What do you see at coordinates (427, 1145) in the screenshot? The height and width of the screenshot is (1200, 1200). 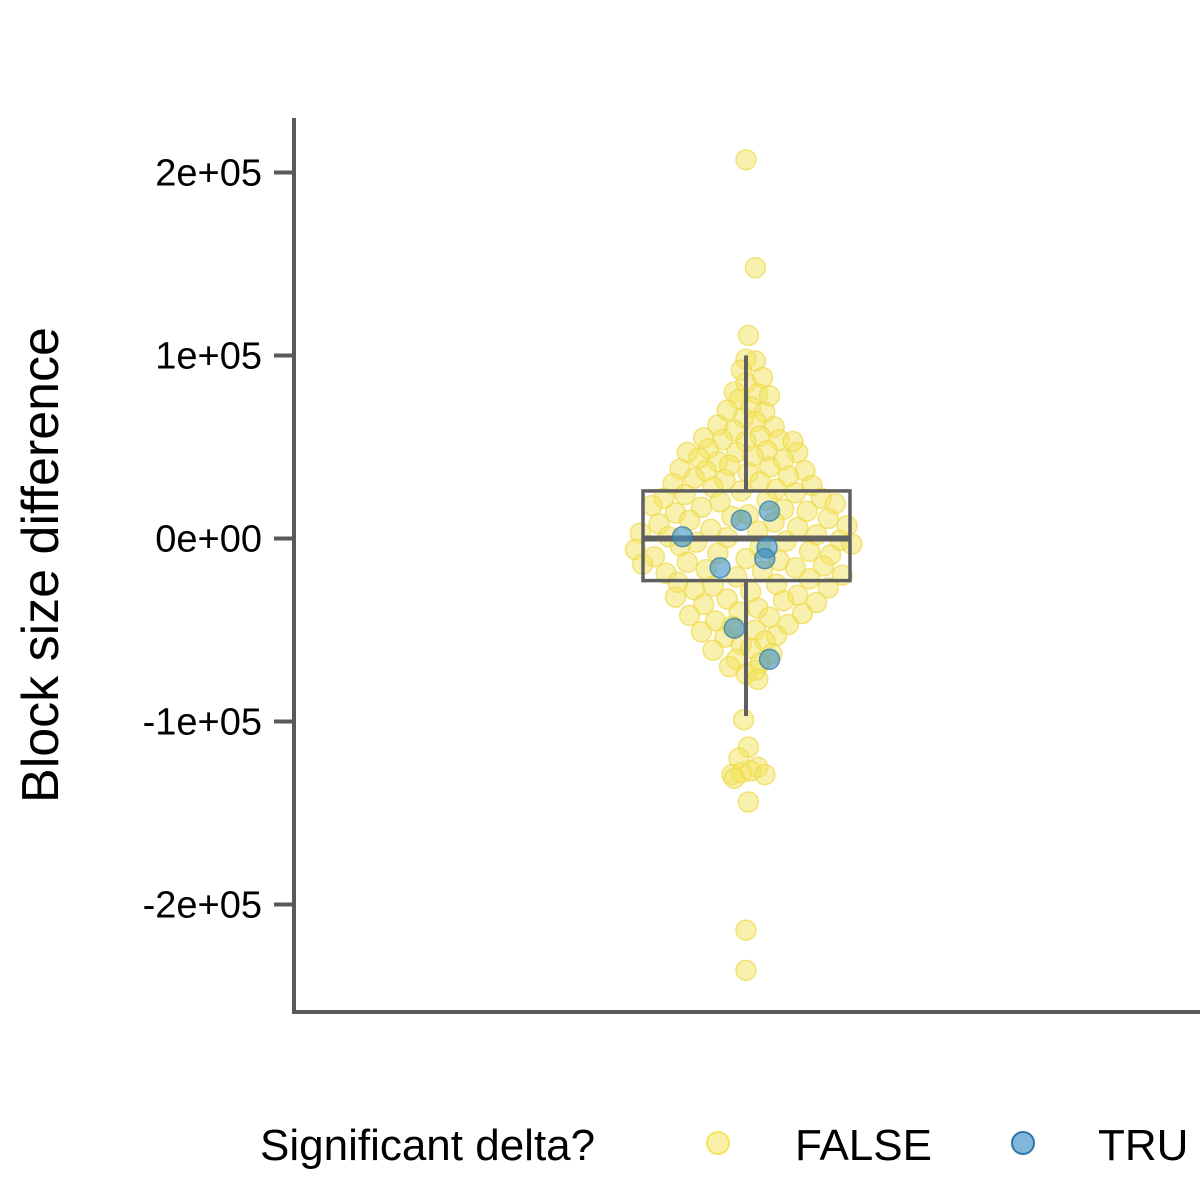 I see `legend-title: Significant delta?` at bounding box center [427, 1145].